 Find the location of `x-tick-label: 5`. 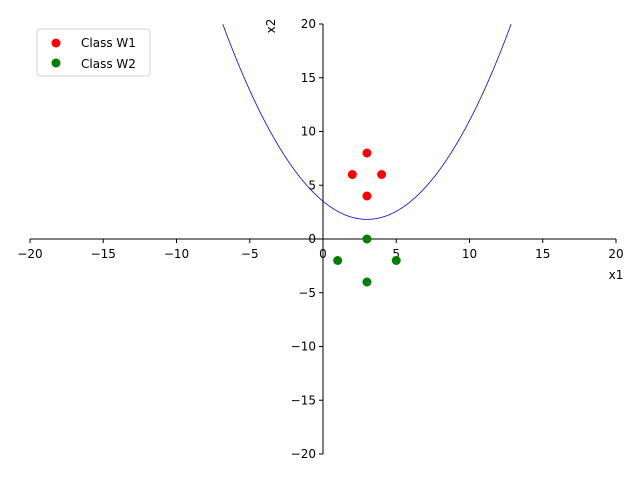

x-tick-label: 5 is located at coordinates (396, 254).